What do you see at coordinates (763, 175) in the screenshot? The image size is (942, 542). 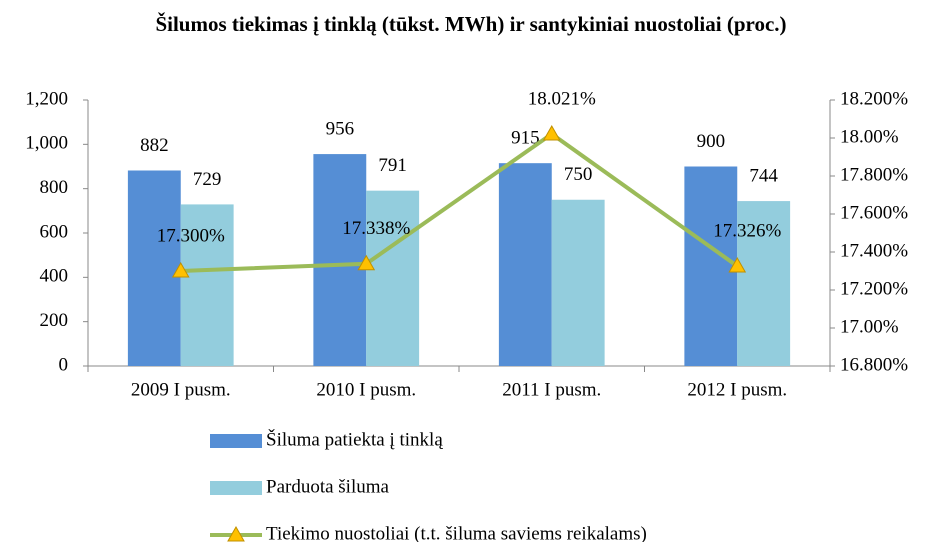 I see `data-label: 744` at bounding box center [763, 175].